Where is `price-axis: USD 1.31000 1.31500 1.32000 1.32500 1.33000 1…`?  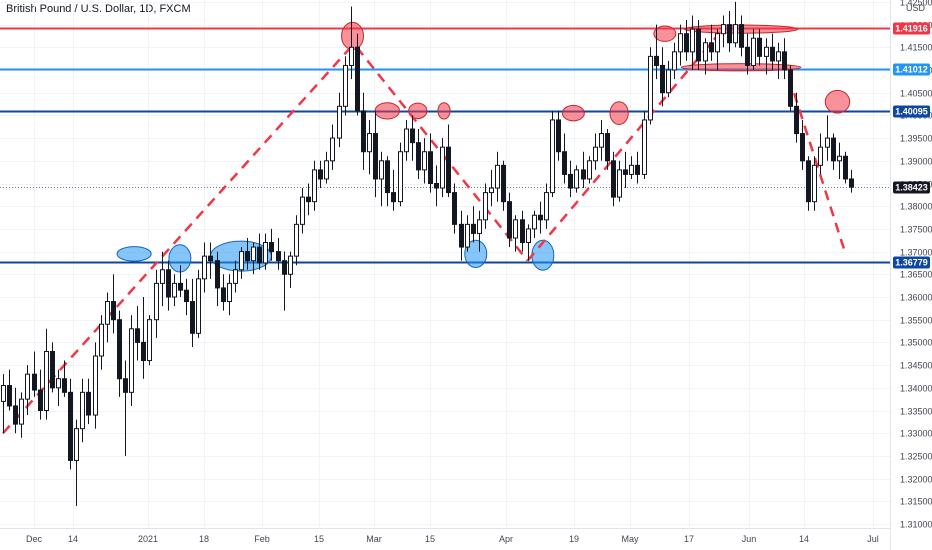
price-axis: USD 1.31000 1.31500 1.32000 1.32500 1.33000 1… is located at coordinates (911, 275).